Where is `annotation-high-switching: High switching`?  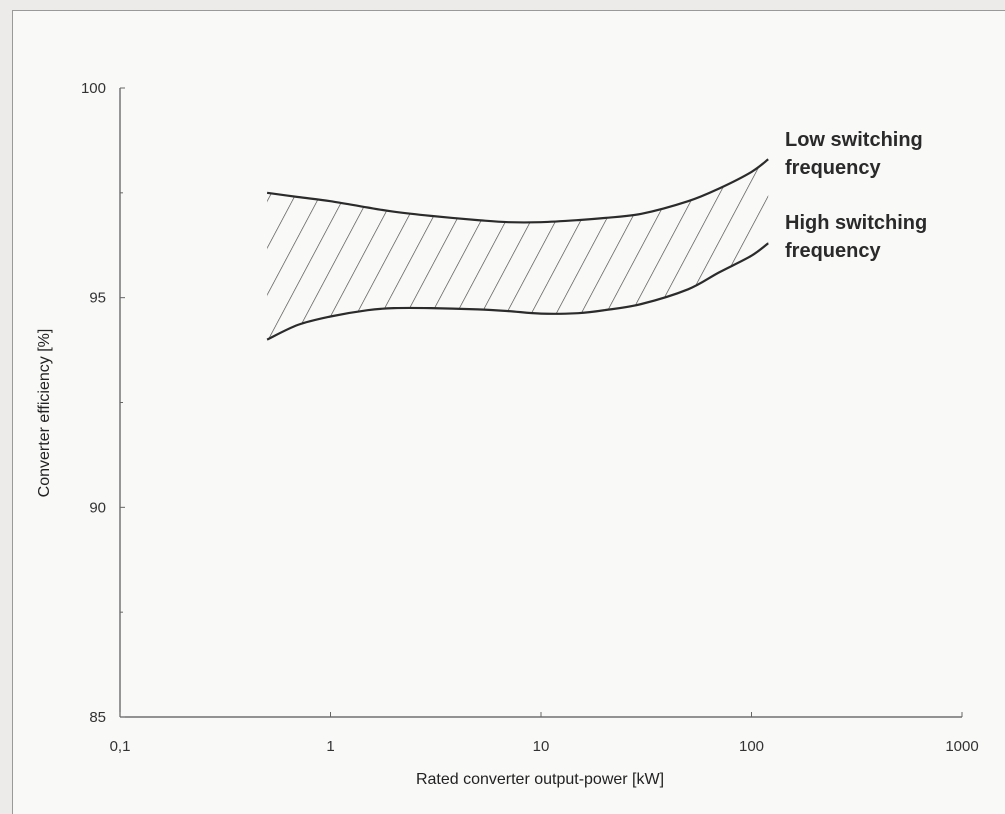
annotation-high-switching: High switching is located at coordinates (856, 223).